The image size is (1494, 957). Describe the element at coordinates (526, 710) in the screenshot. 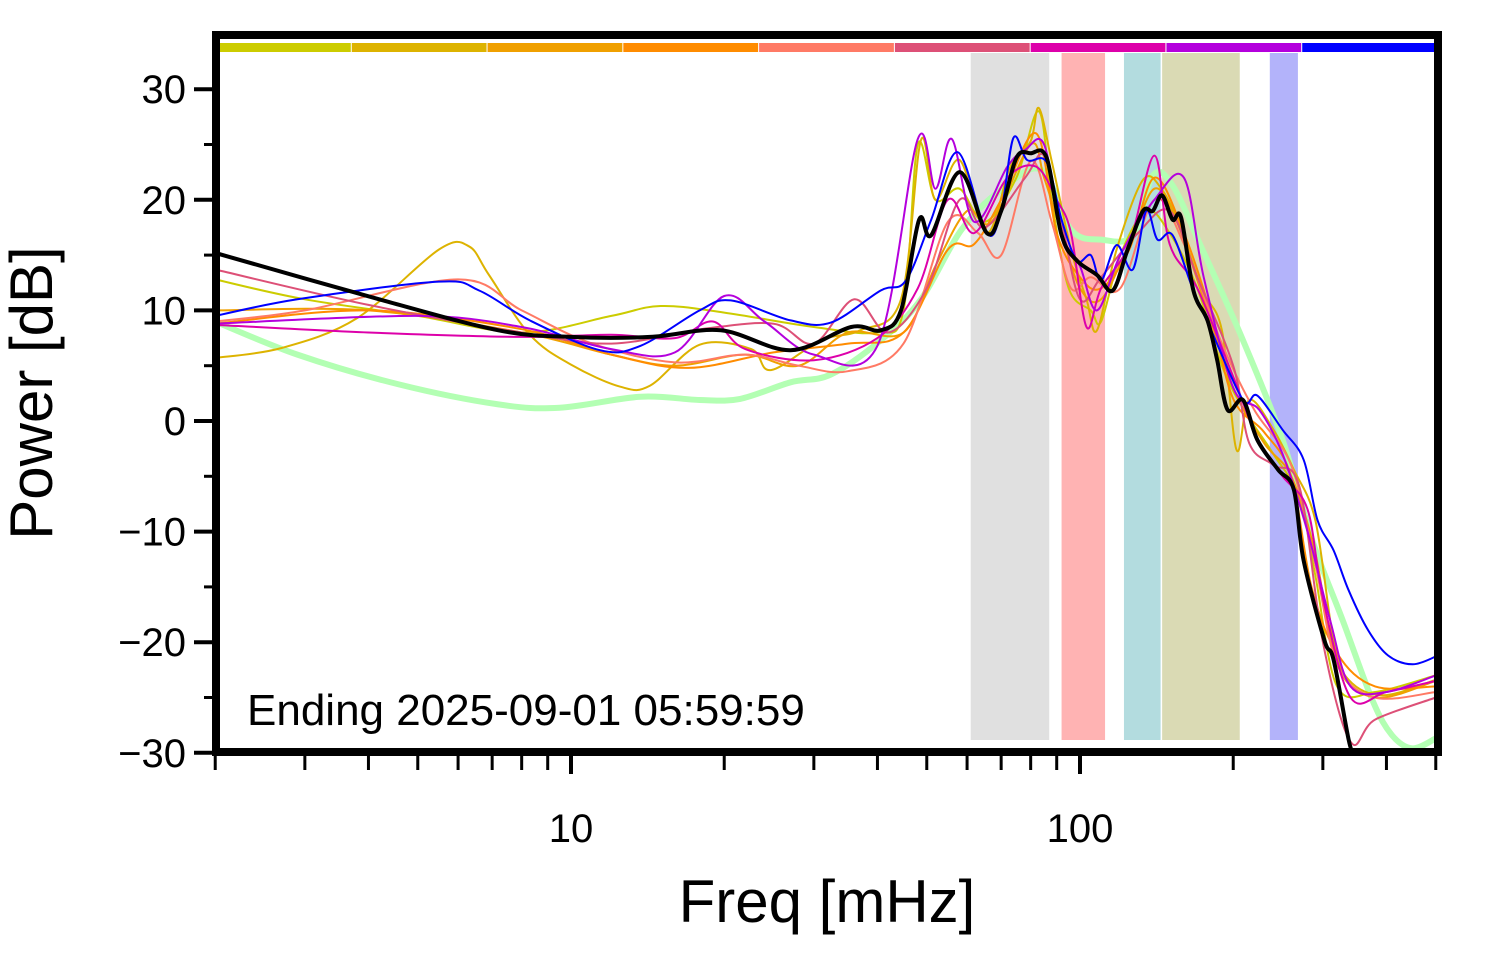

I see `annotation-text: Ending 2025-09-01 05:59:59` at that location.